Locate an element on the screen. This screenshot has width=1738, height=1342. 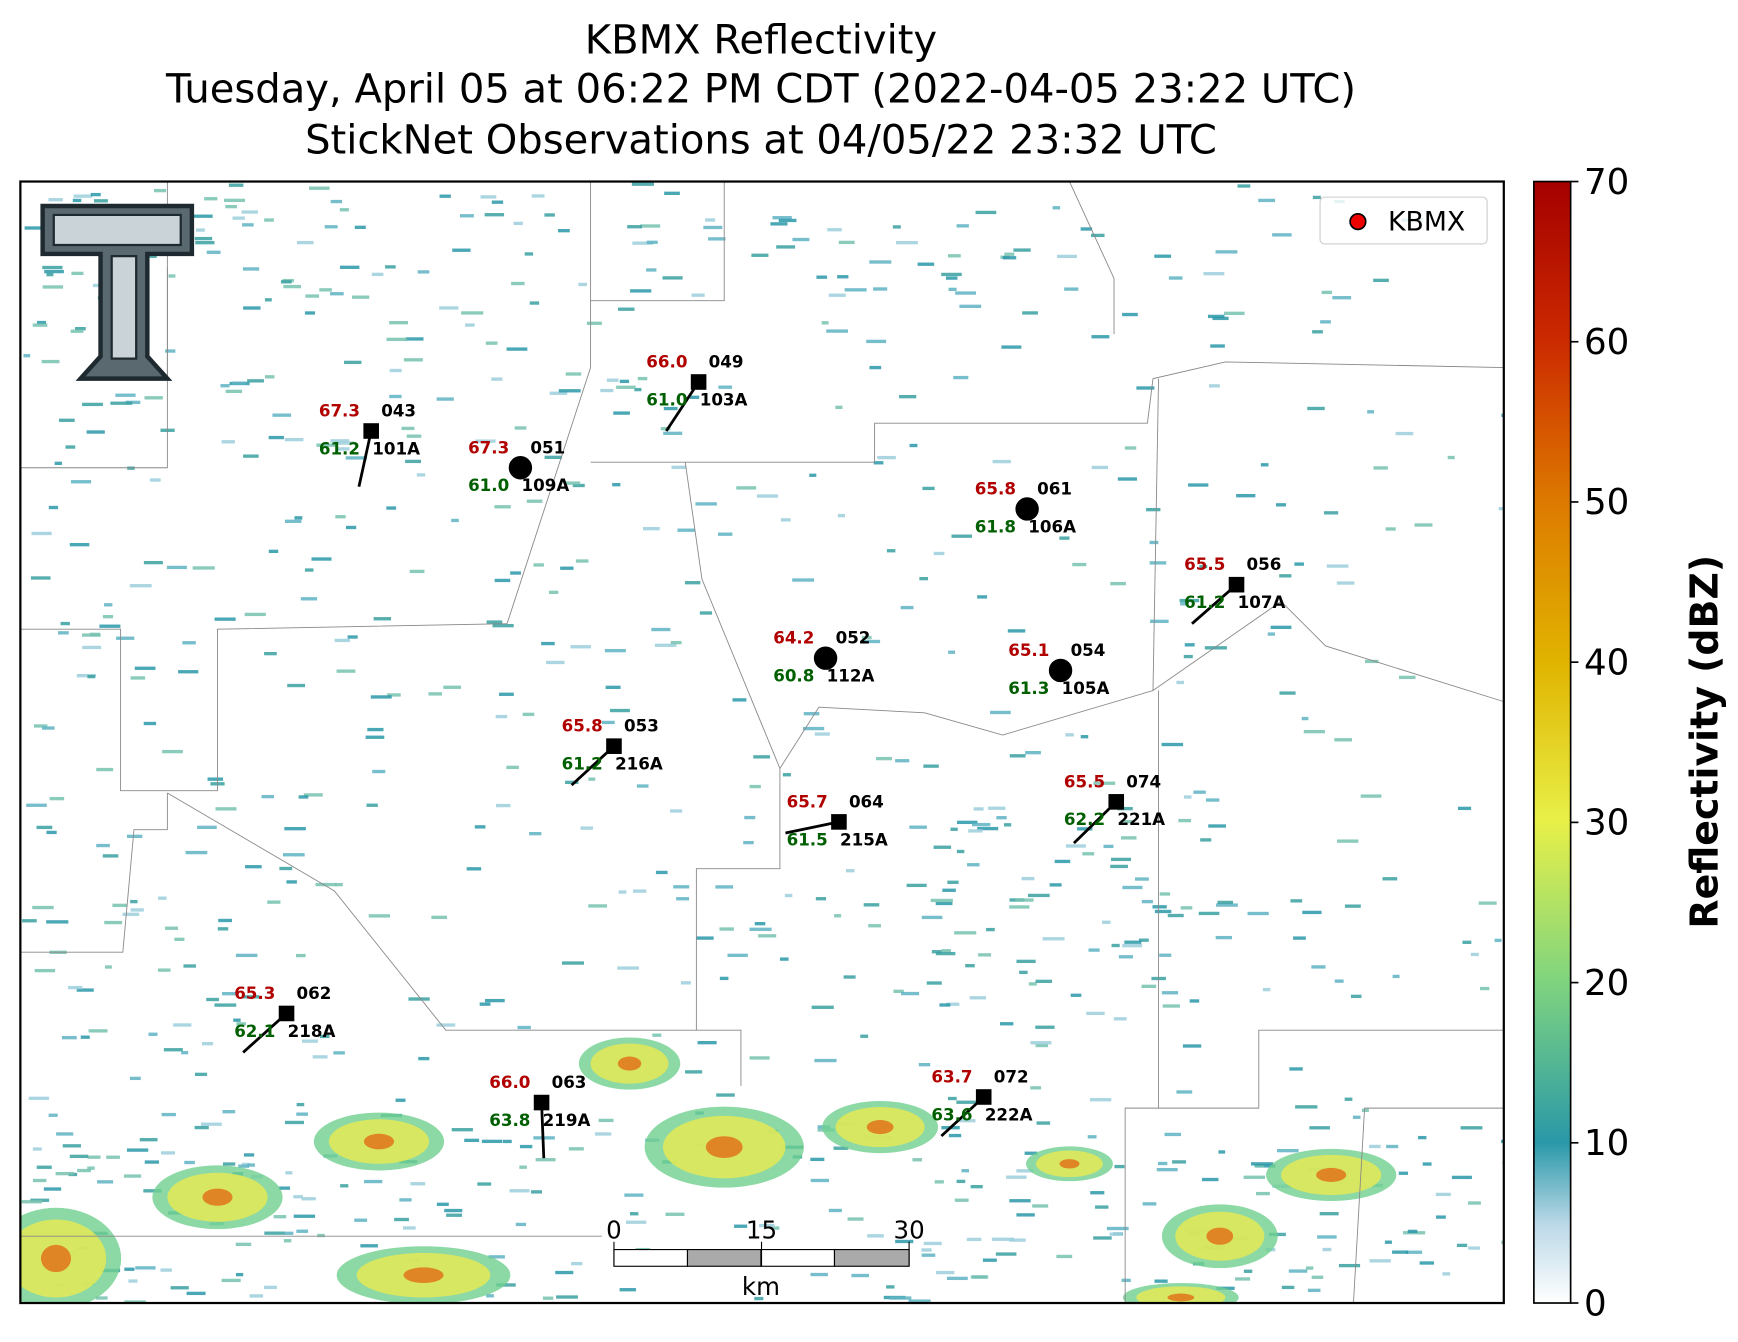
station-temperature: 67.3 is located at coordinates (339, 411).